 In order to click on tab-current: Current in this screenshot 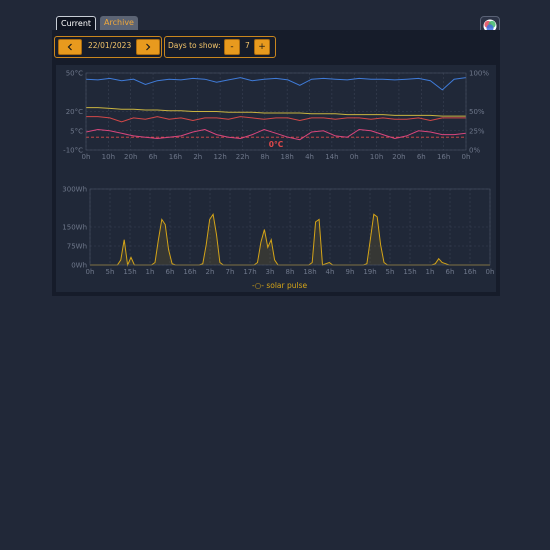, I will do `click(76, 23)`.